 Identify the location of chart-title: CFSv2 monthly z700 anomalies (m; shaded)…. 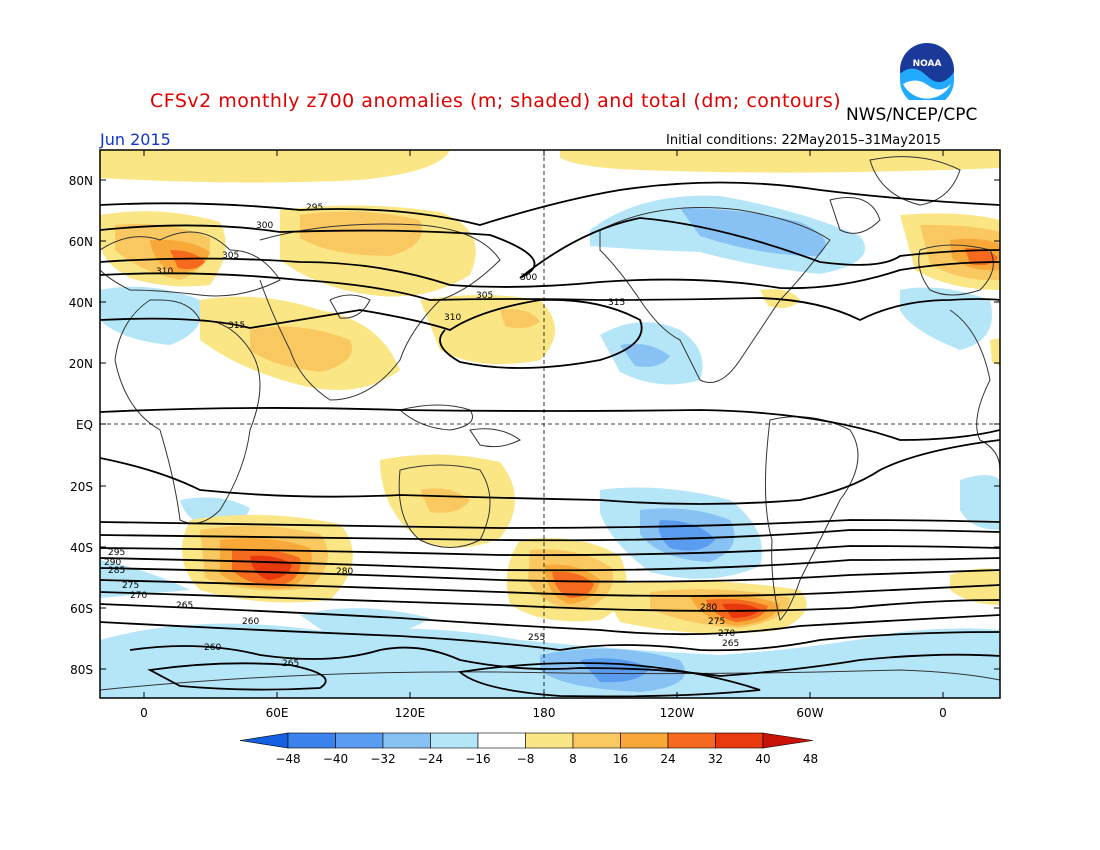
(496, 101).